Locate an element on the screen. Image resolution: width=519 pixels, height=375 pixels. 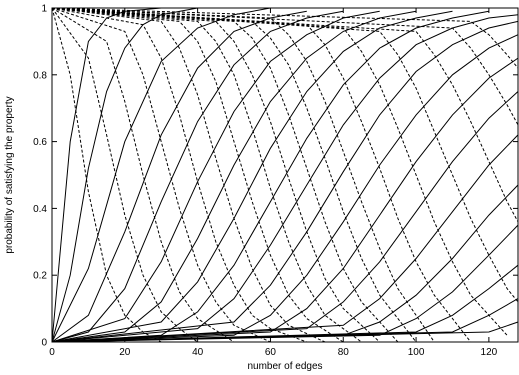
x-tick-label: 20 is located at coordinates (125, 352).